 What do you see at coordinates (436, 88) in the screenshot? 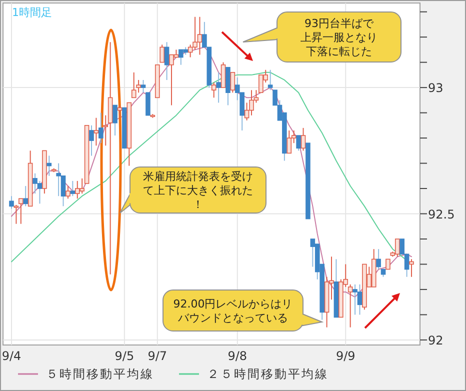
I see `y-tick-label: 93` at bounding box center [436, 88].